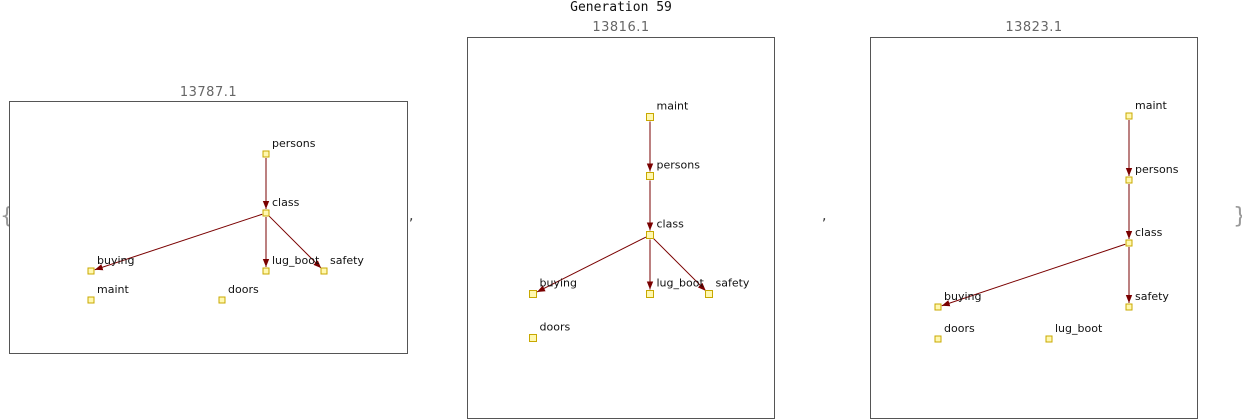  What do you see at coordinates (621, 27) in the screenshot?
I see `panel-2-score: 13816.1` at bounding box center [621, 27].